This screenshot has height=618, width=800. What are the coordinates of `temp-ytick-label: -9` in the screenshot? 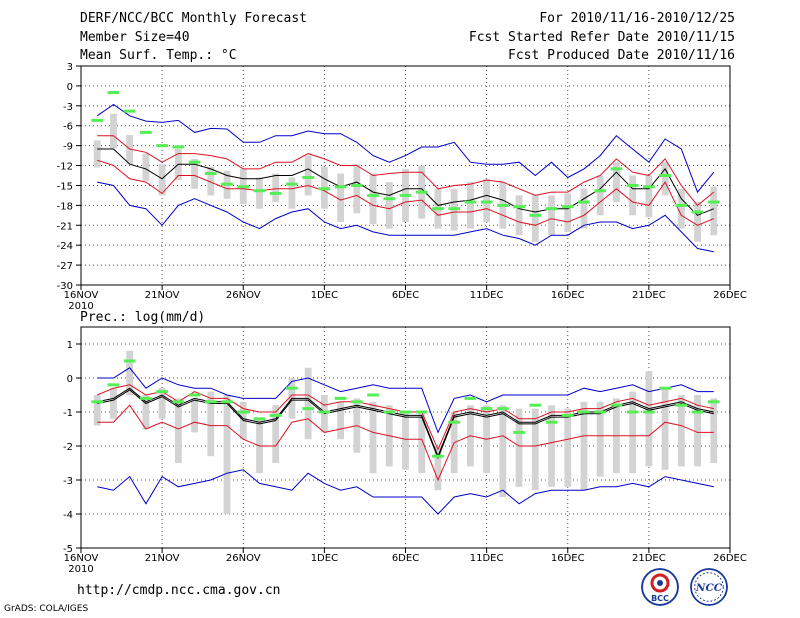 It's located at (68, 147).